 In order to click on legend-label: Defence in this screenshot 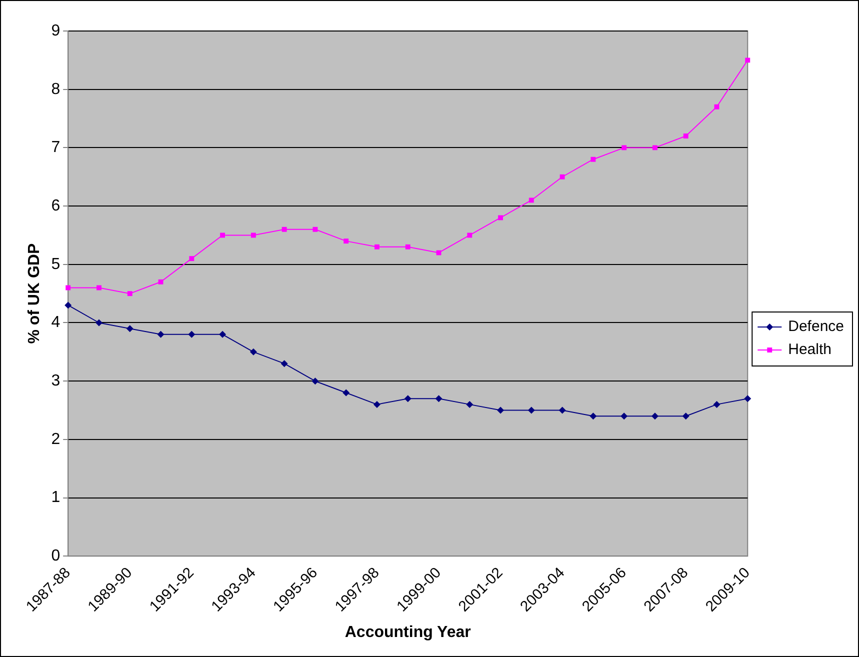, I will do `click(803, 327)`.